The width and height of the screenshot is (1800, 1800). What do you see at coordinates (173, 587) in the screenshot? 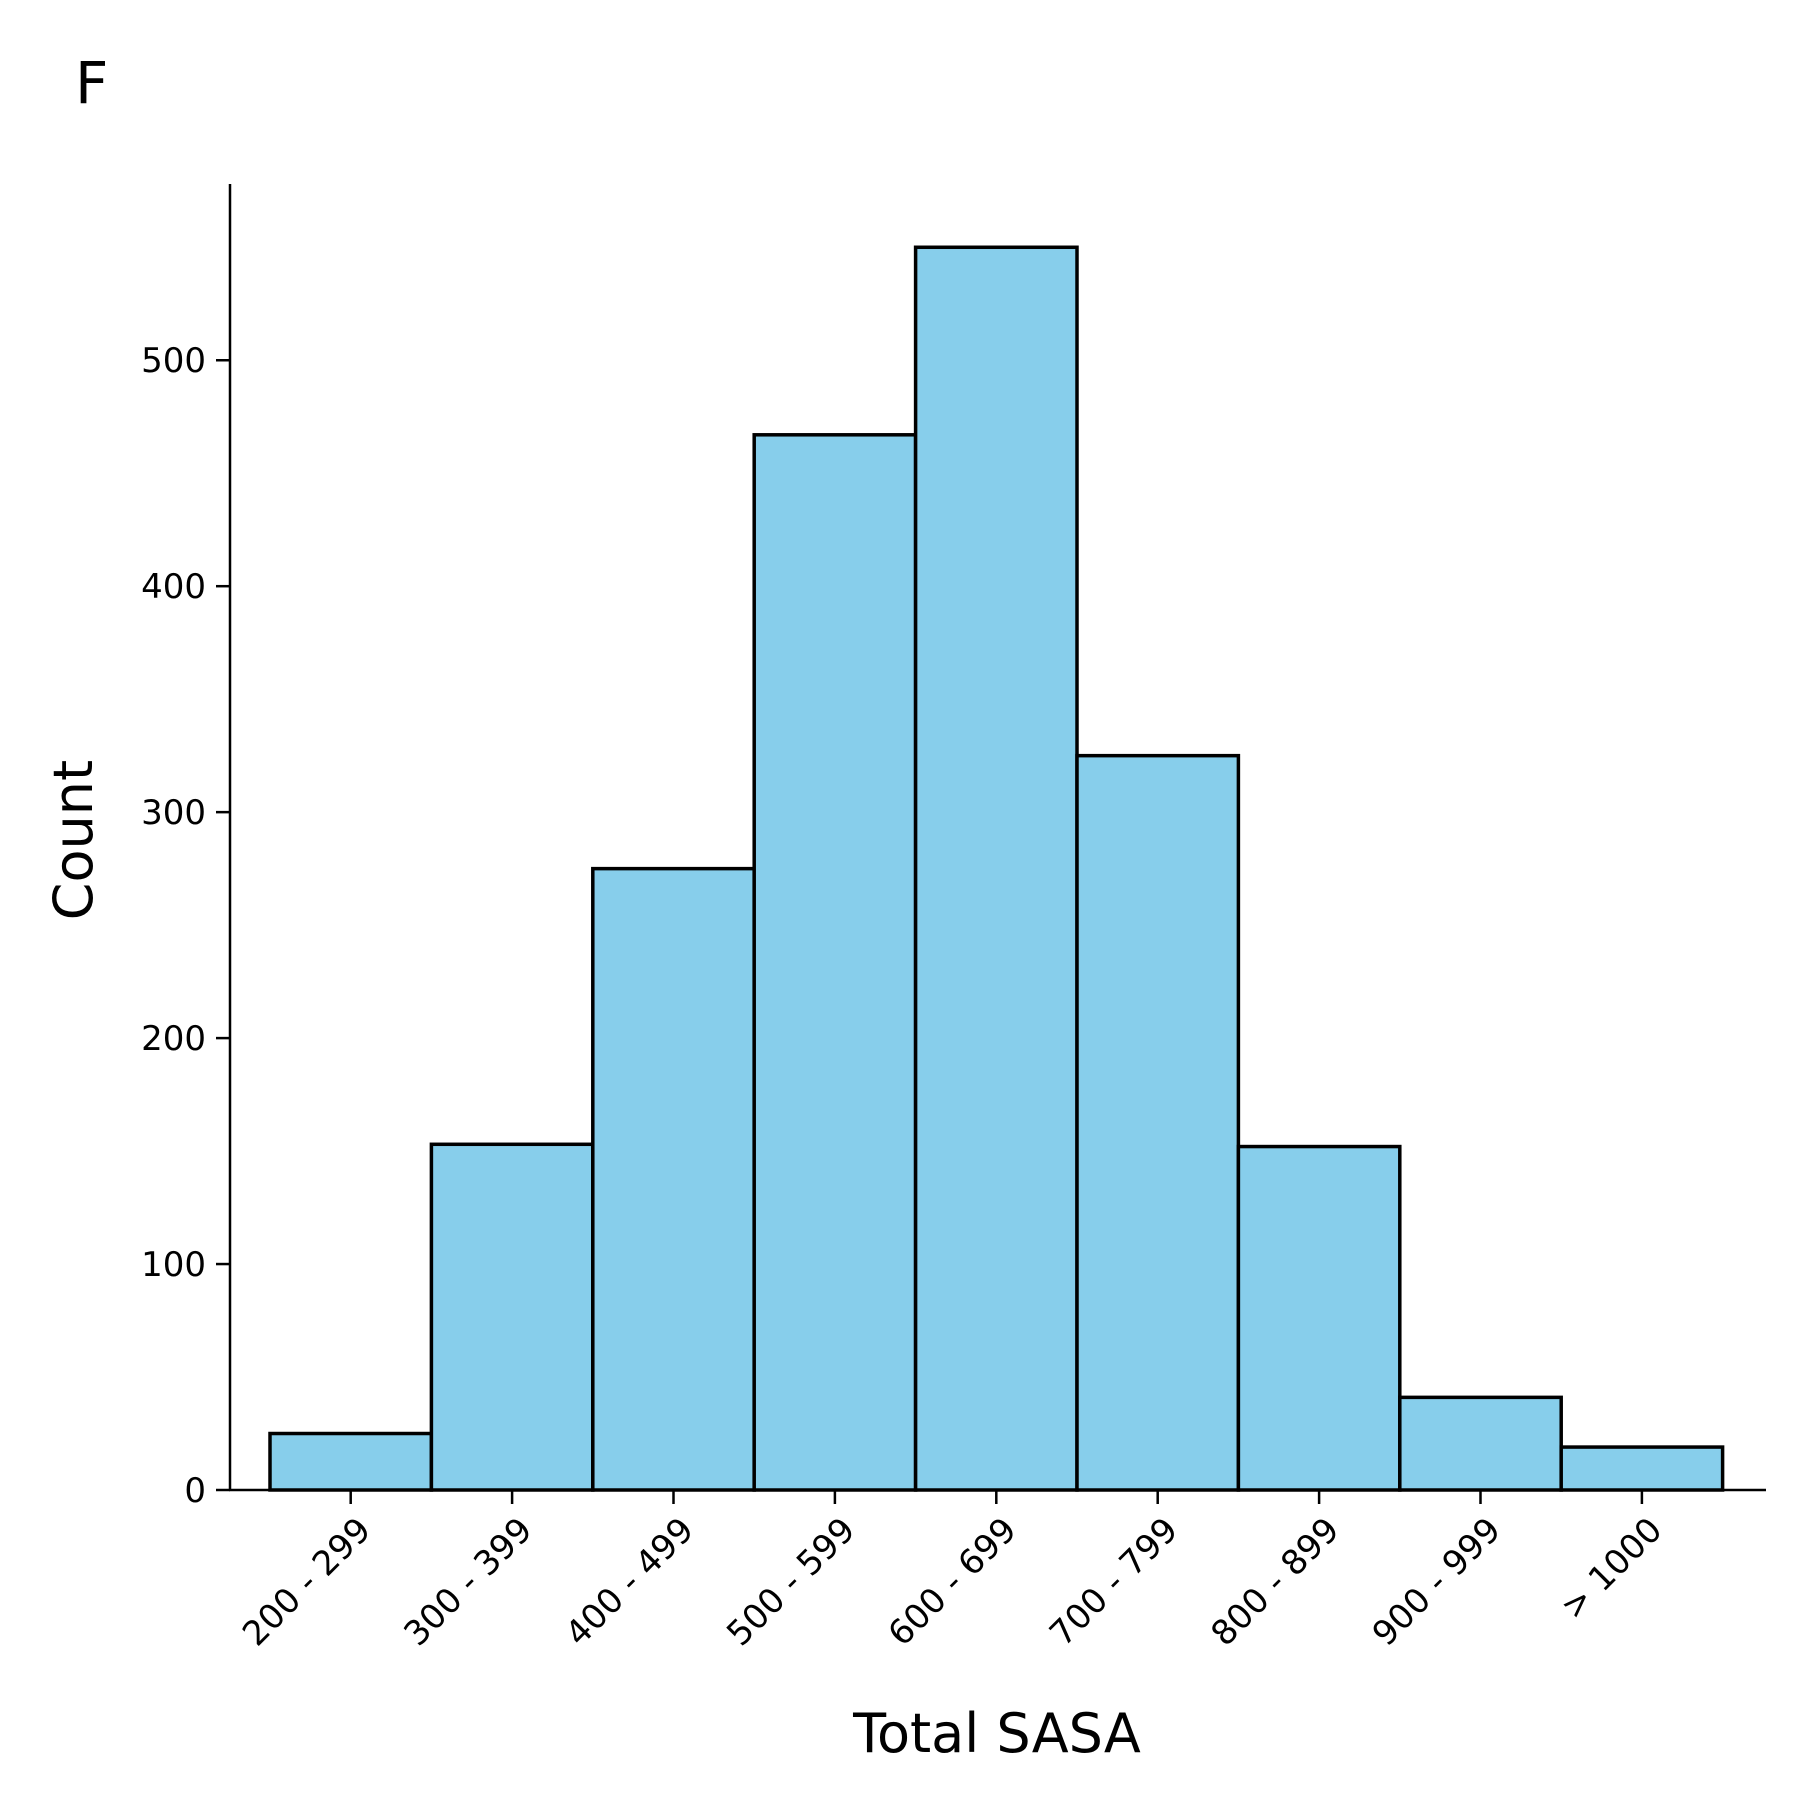
I see `y-tick-label: 400` at bounding box center [173, 587].